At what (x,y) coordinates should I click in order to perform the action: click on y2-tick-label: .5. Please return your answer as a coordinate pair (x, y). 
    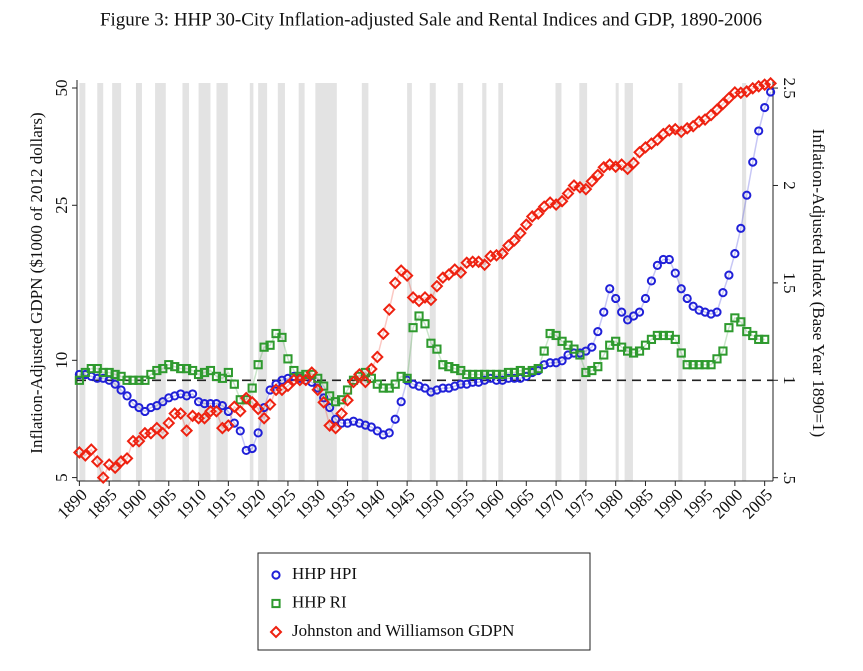
    Looking at the image, I should click on (789, 477).